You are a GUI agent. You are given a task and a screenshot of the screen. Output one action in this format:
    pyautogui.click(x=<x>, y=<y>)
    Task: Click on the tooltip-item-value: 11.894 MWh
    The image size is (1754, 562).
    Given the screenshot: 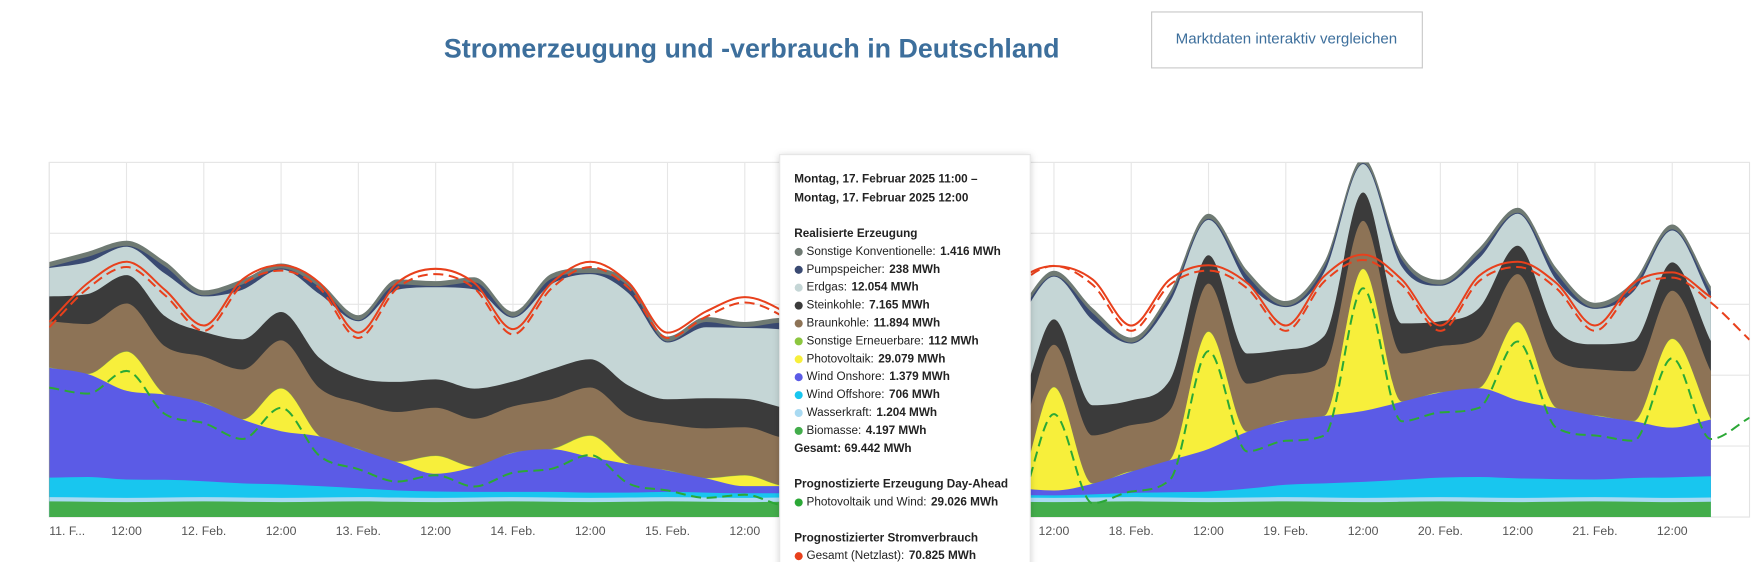 What is the action you would take?
    pyautogui.click(x=907, y=323)
    